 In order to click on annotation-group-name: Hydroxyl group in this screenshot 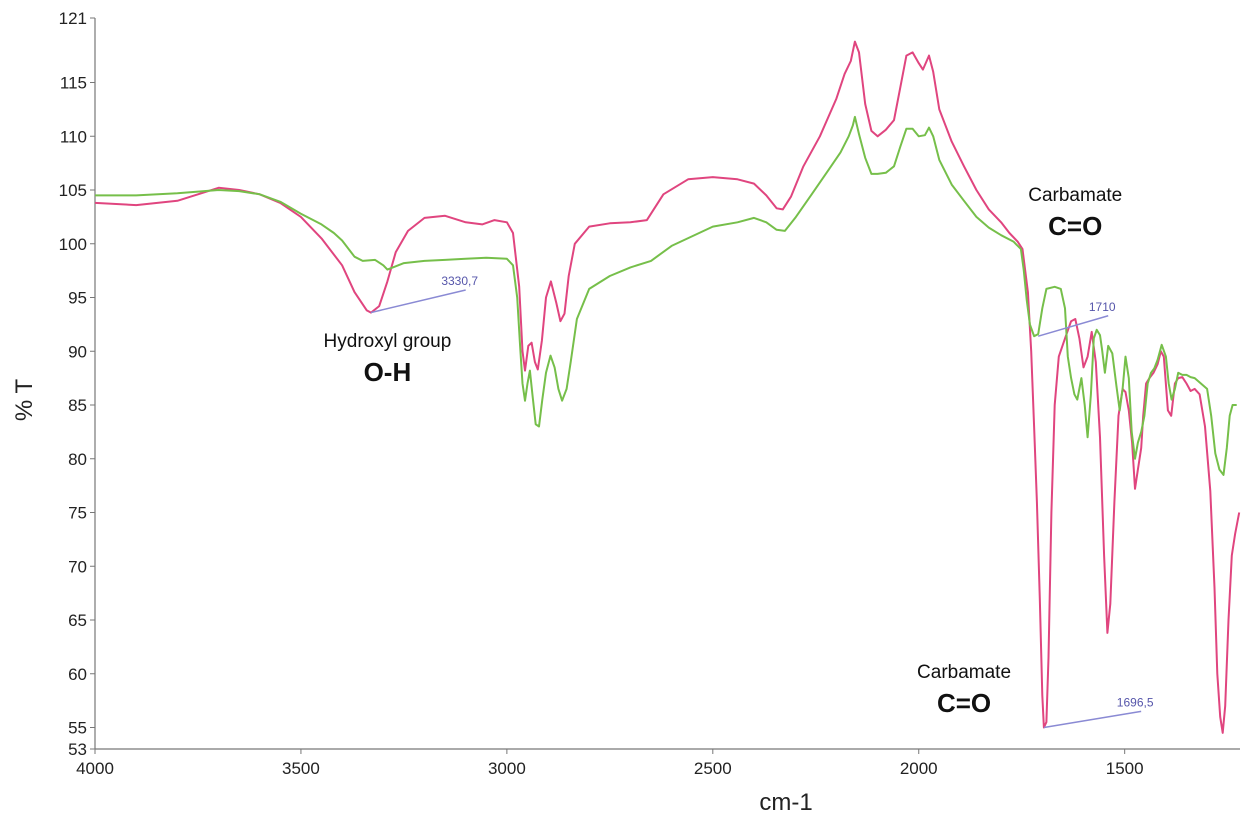, I will do `click(388, 341)`.